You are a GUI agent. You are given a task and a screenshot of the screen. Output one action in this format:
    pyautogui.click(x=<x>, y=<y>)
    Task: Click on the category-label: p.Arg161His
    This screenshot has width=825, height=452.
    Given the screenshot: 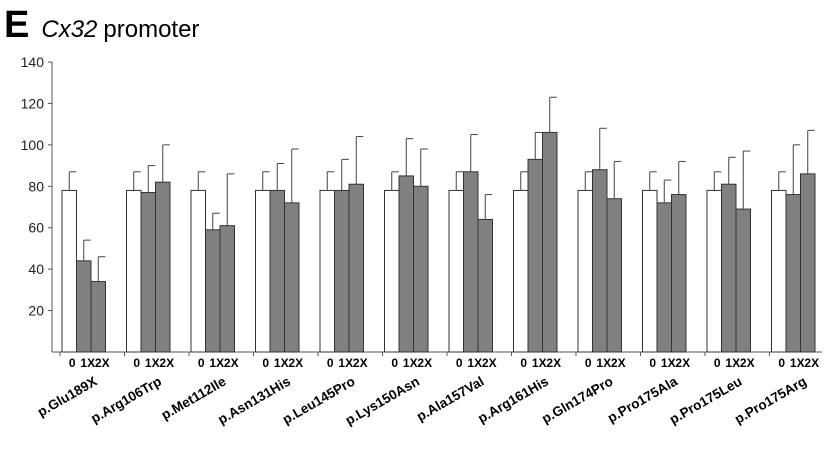 What is the action you would take?
    pyautogui.click(x=513, y=400)
    